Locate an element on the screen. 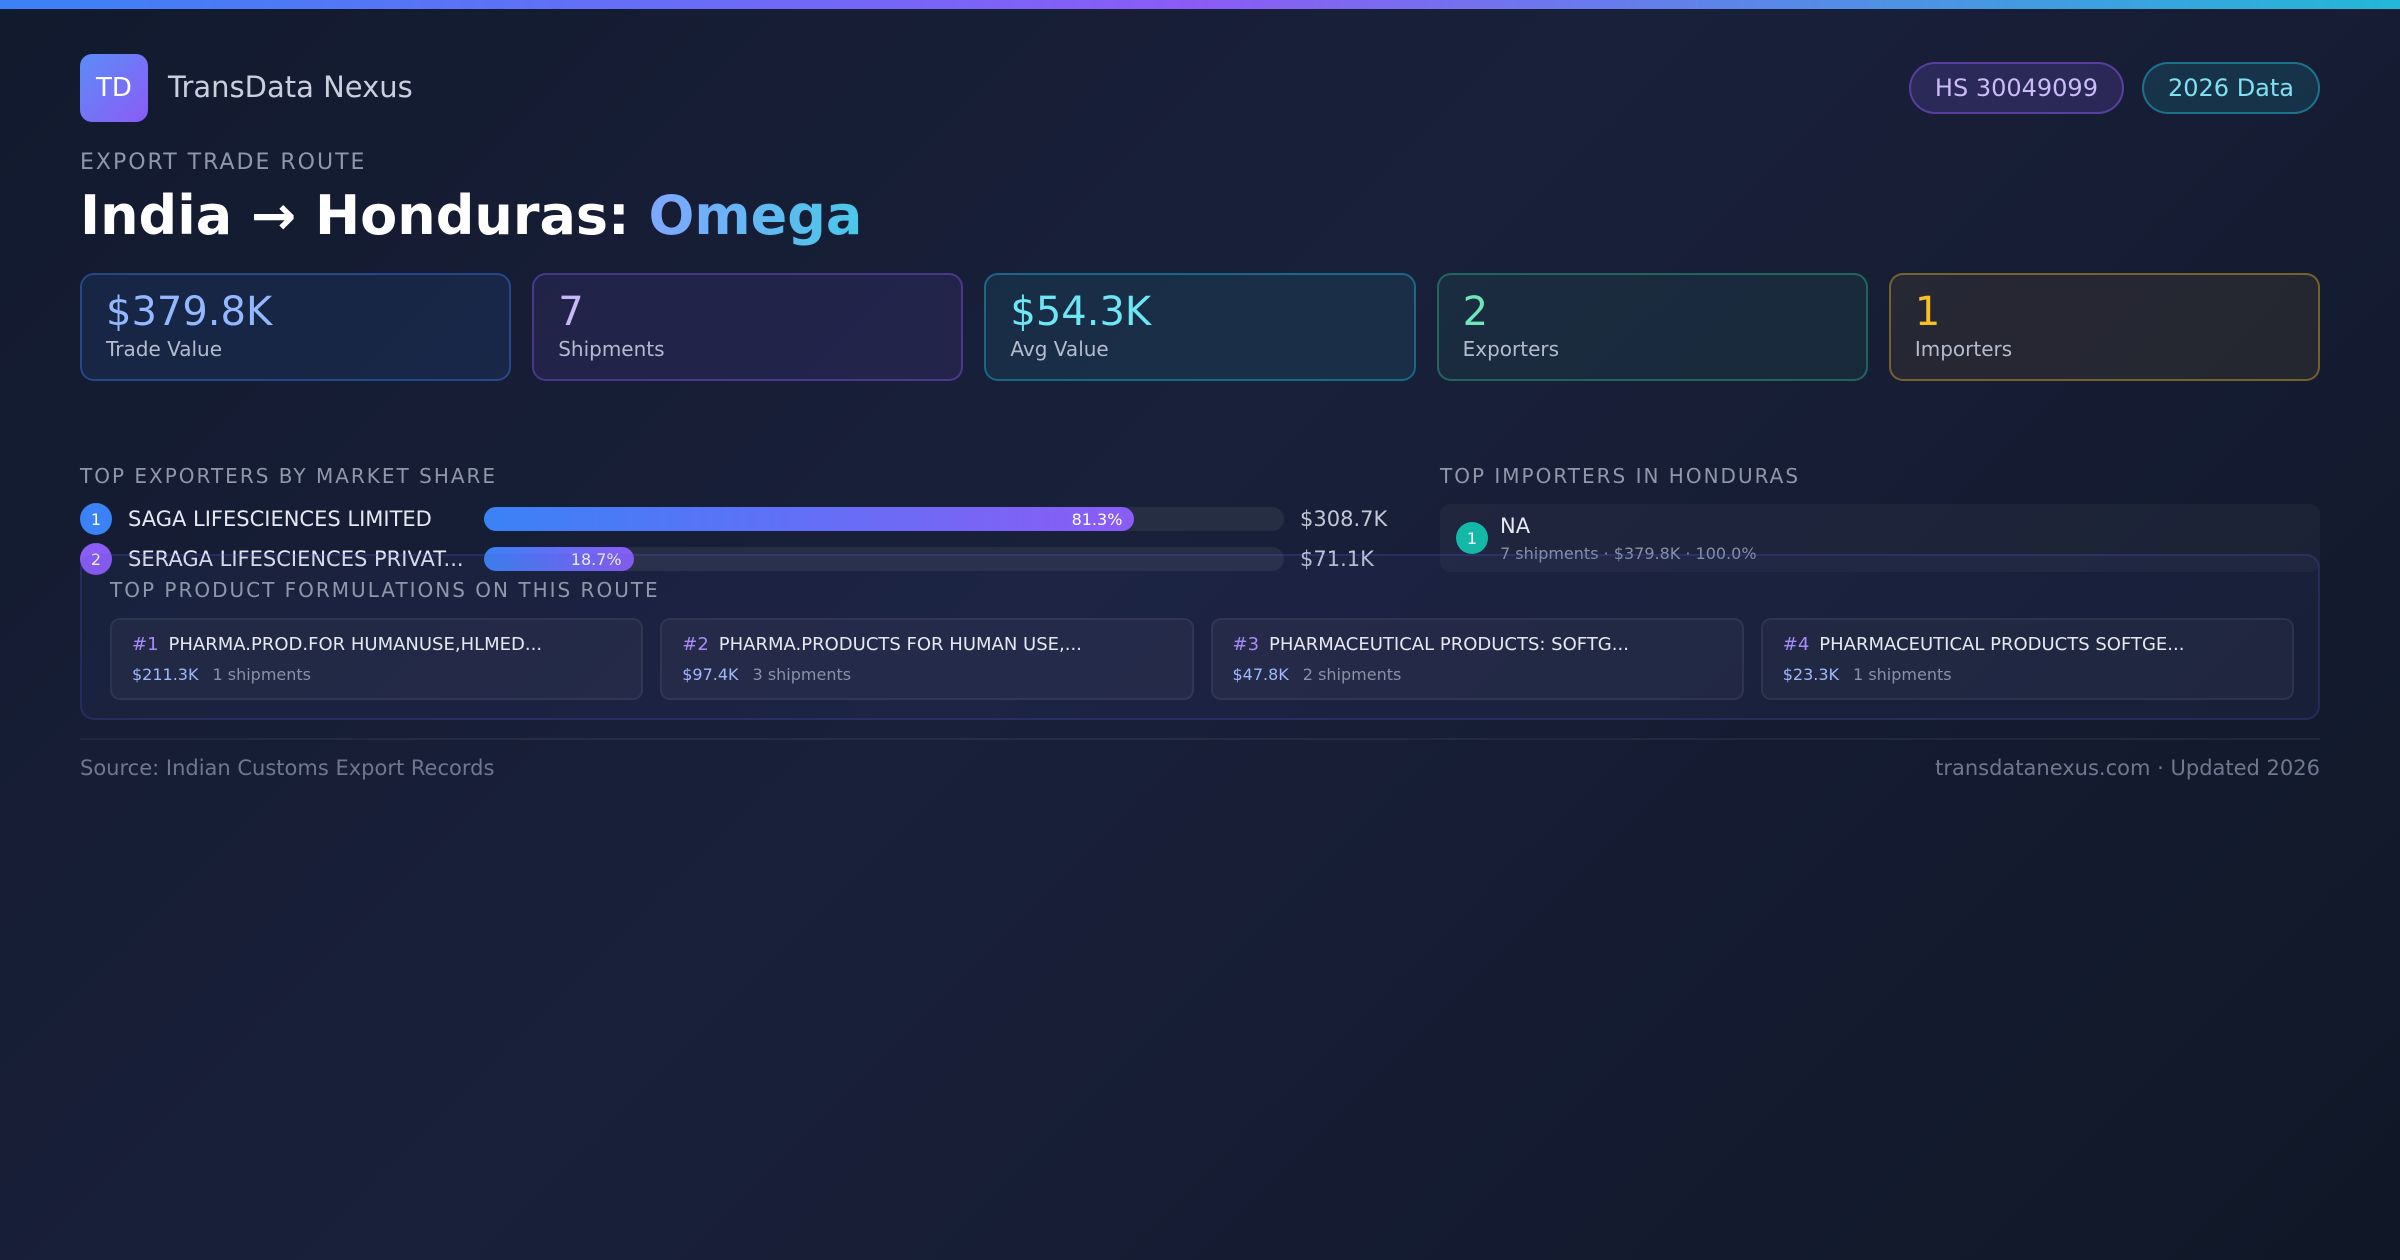  product-value: $97.4K is located at coordinates (710, 674).